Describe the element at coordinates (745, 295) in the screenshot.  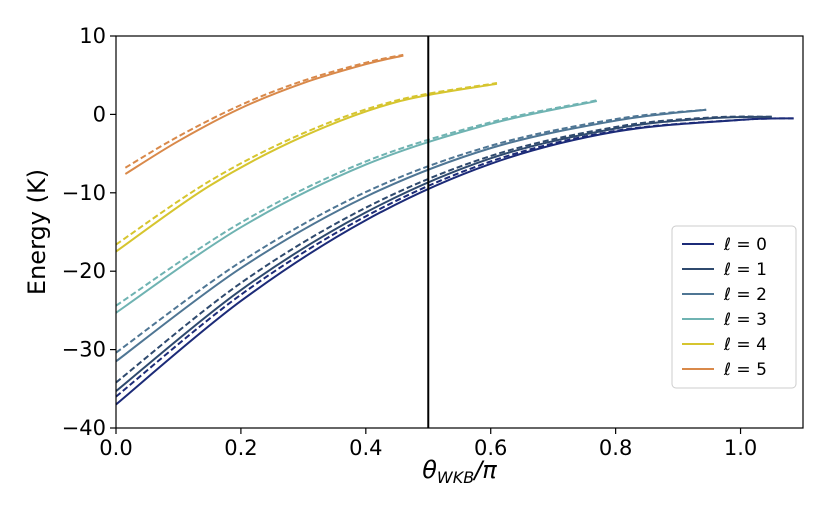
I see `legend-label: ℓ = 2` at that location.